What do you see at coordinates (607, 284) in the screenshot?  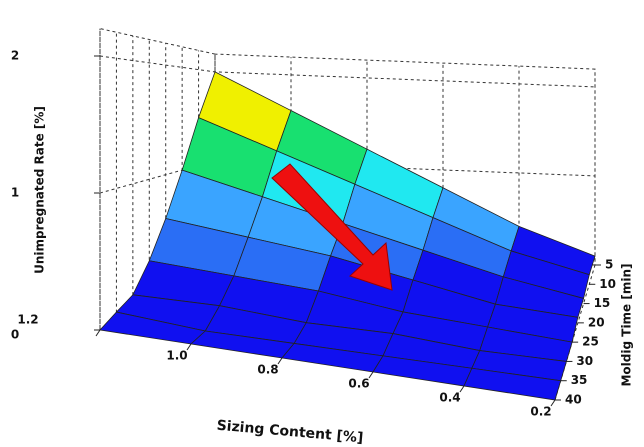 I see `y-tick-label: 10` at bounding box center [607, 284].